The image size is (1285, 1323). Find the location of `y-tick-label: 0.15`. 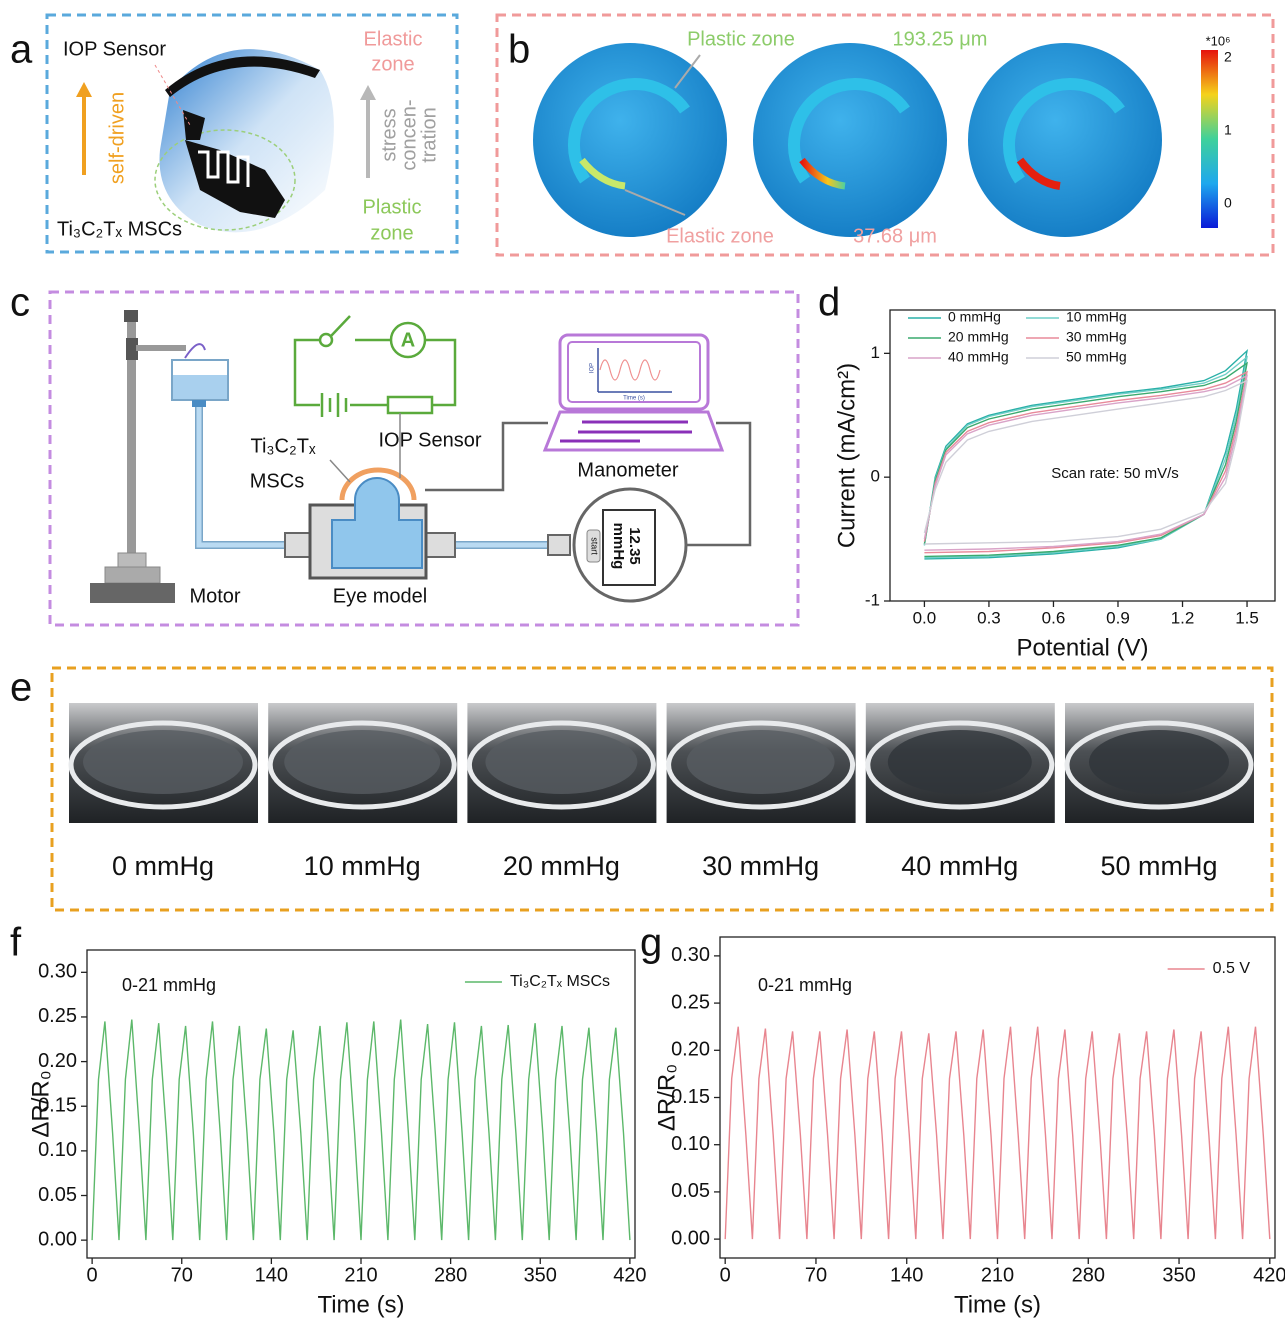

y-tick-label: 0.15 is located at coordinates (690, 1097).